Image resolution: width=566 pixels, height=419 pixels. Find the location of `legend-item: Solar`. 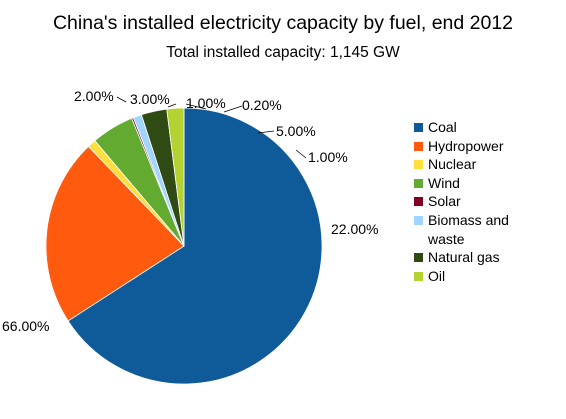

legend-item: Solar is located at coordinates (489, 201).